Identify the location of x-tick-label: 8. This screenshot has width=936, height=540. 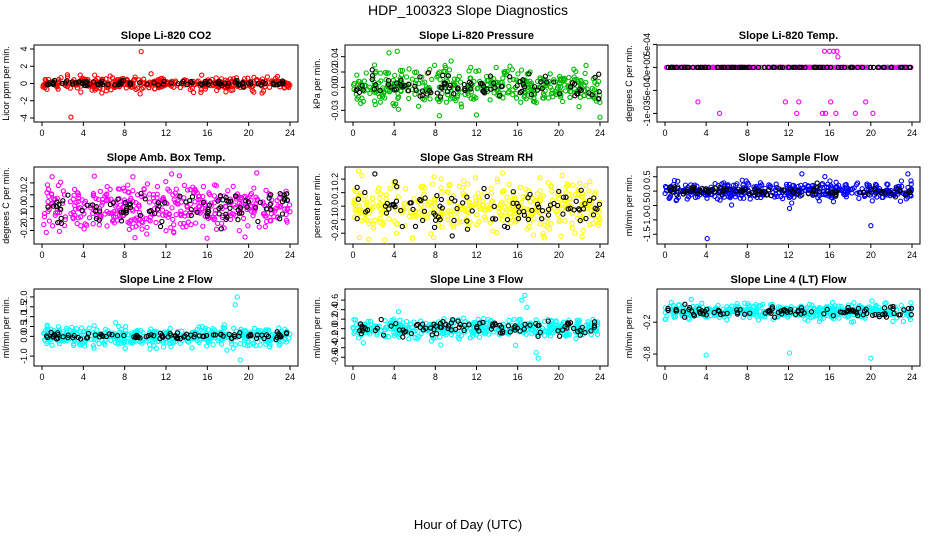
(435, 133).